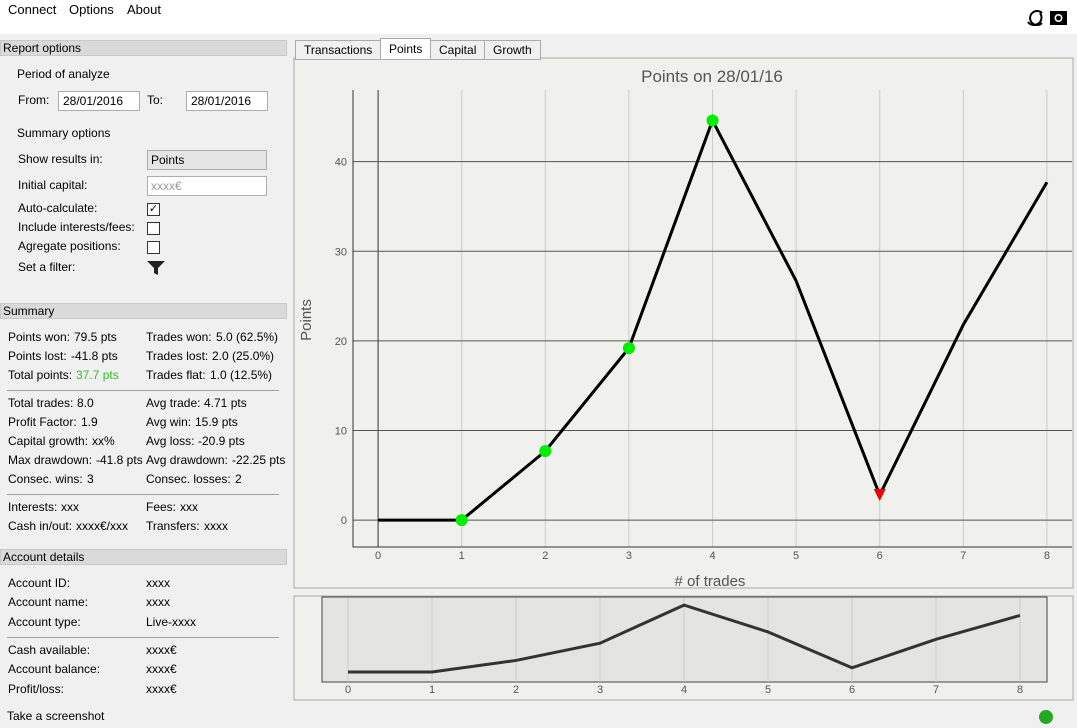 Image resolution: width=1077 pixels, height=728 pixels. What do you see at coordinates (378, 556) in the screenshot?
I see `x-tick-label: 0` at bounding box center [378, 556].